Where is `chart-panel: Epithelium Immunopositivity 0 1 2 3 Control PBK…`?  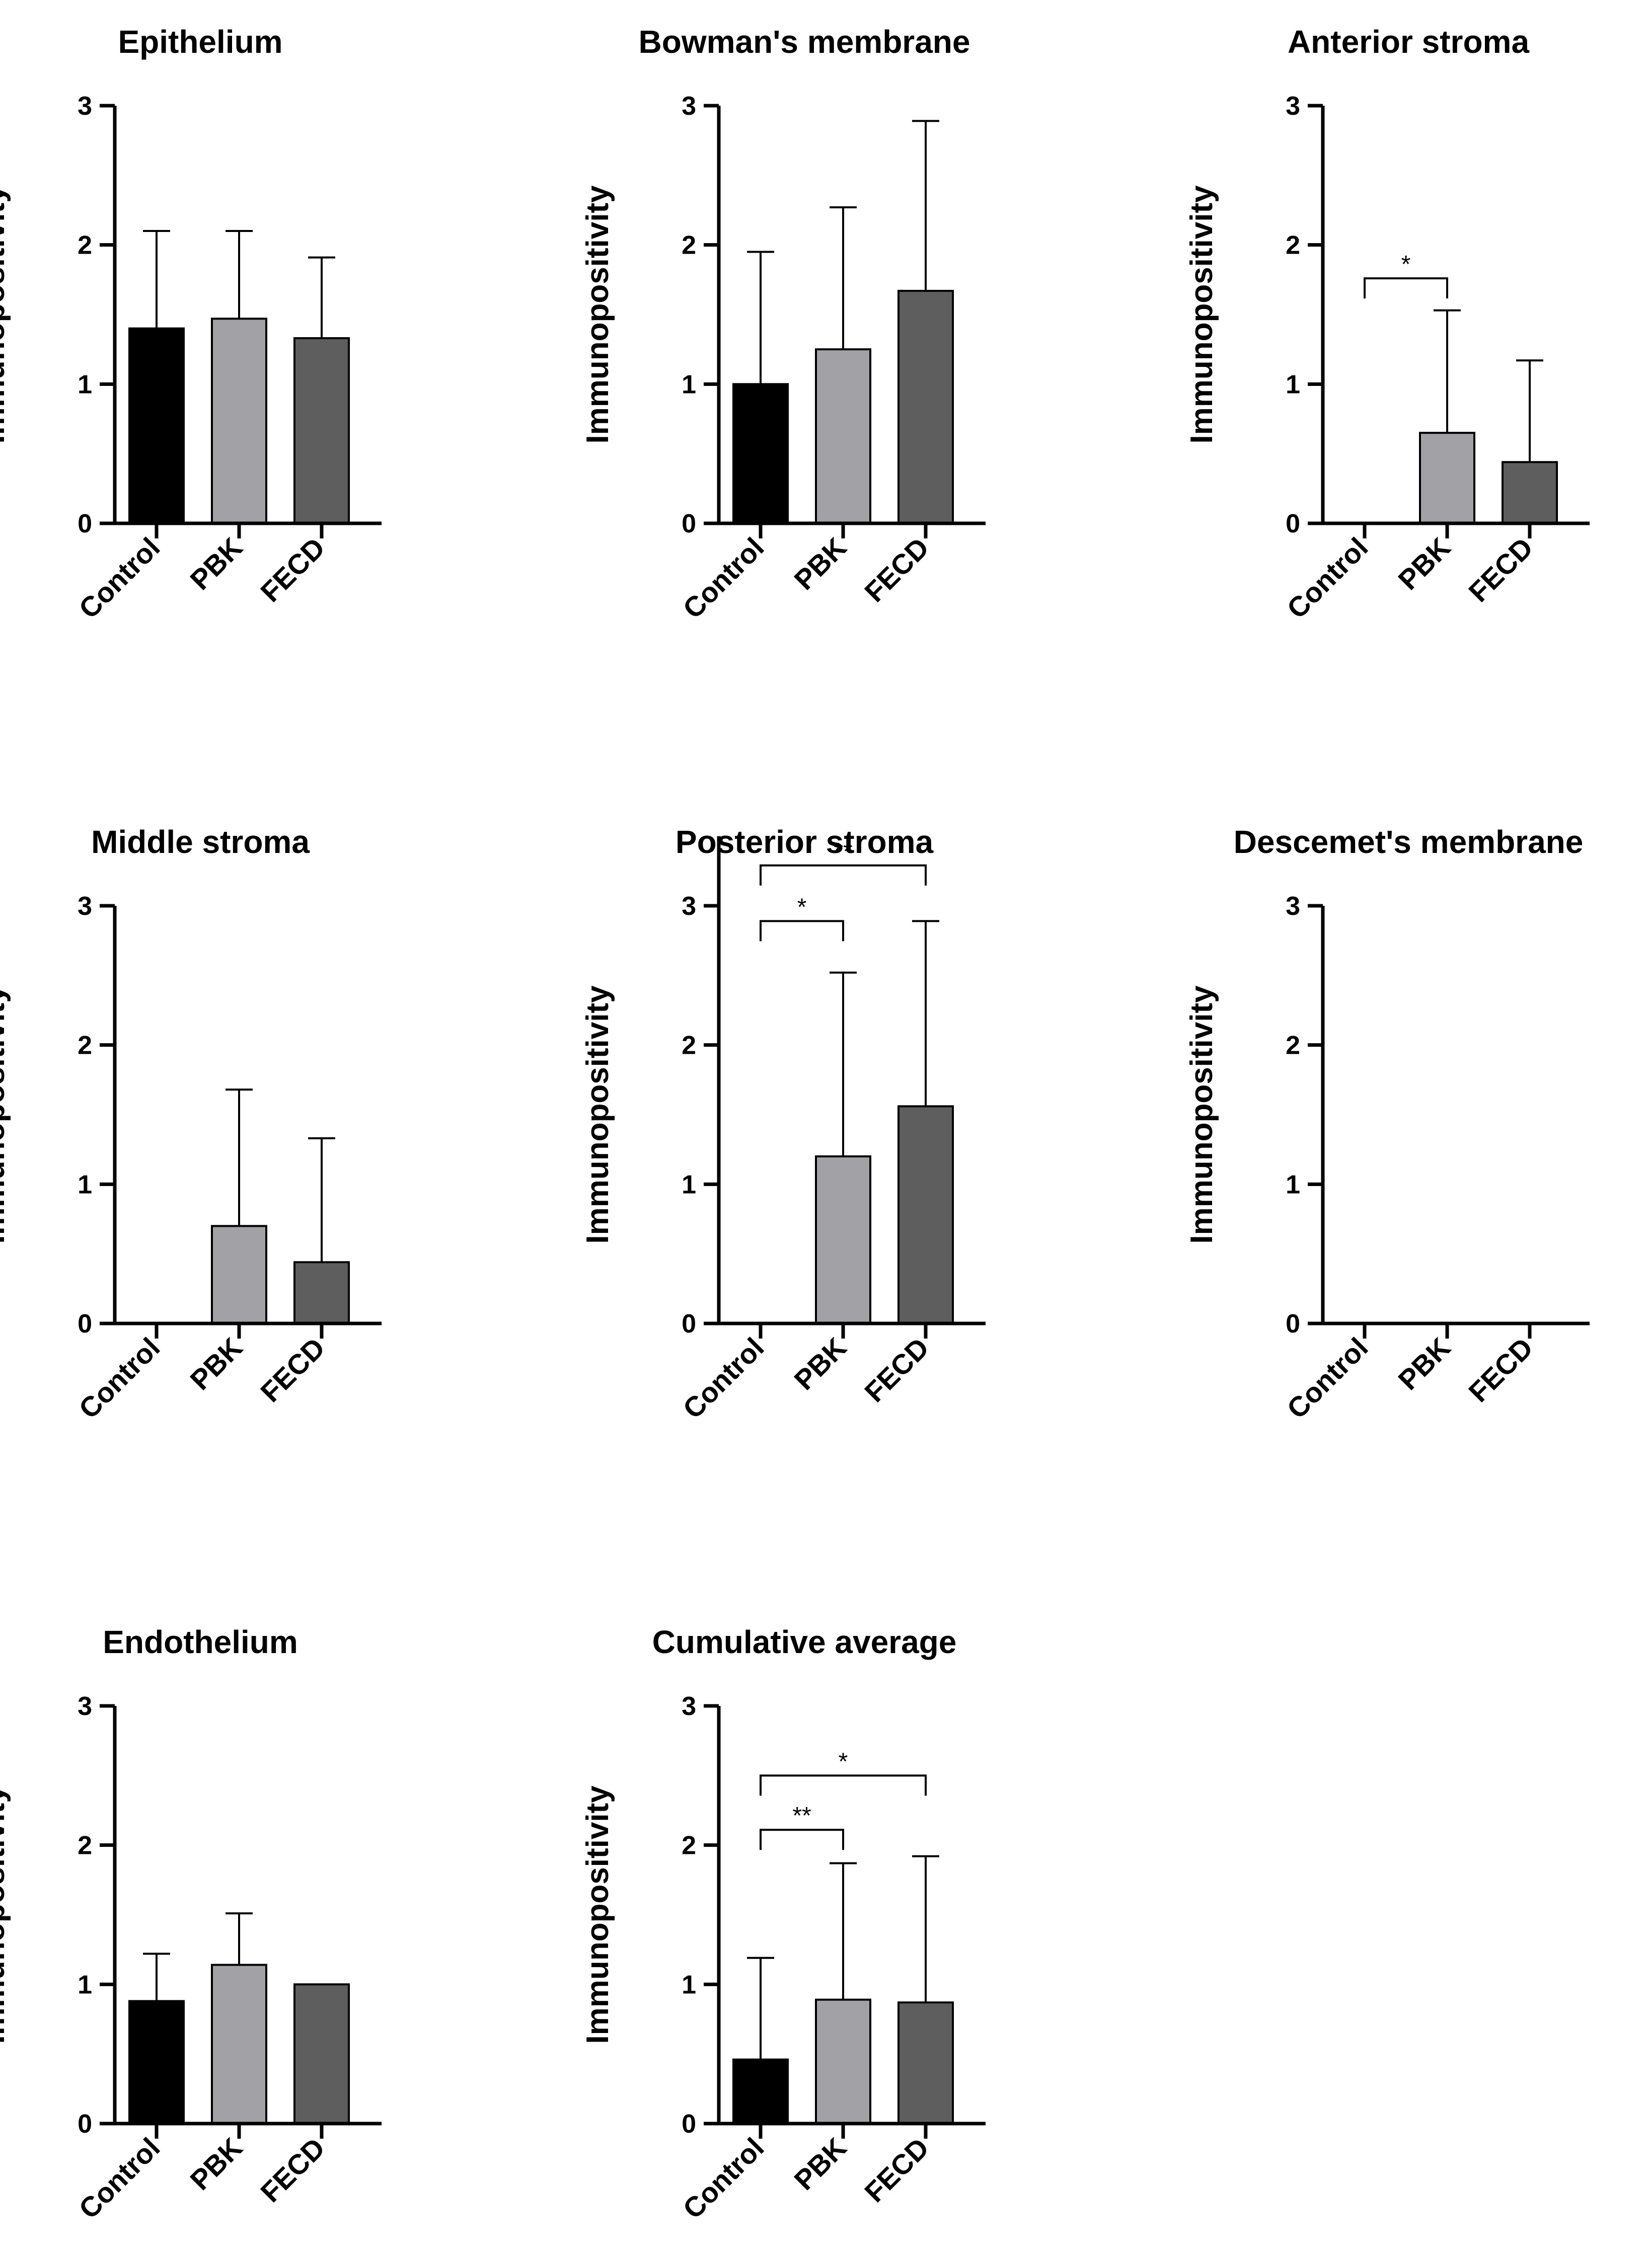
chart-panel: Epithelium Immunopositivity 0 1 2 3 Control PBK… is located at coordinates (191, 324).